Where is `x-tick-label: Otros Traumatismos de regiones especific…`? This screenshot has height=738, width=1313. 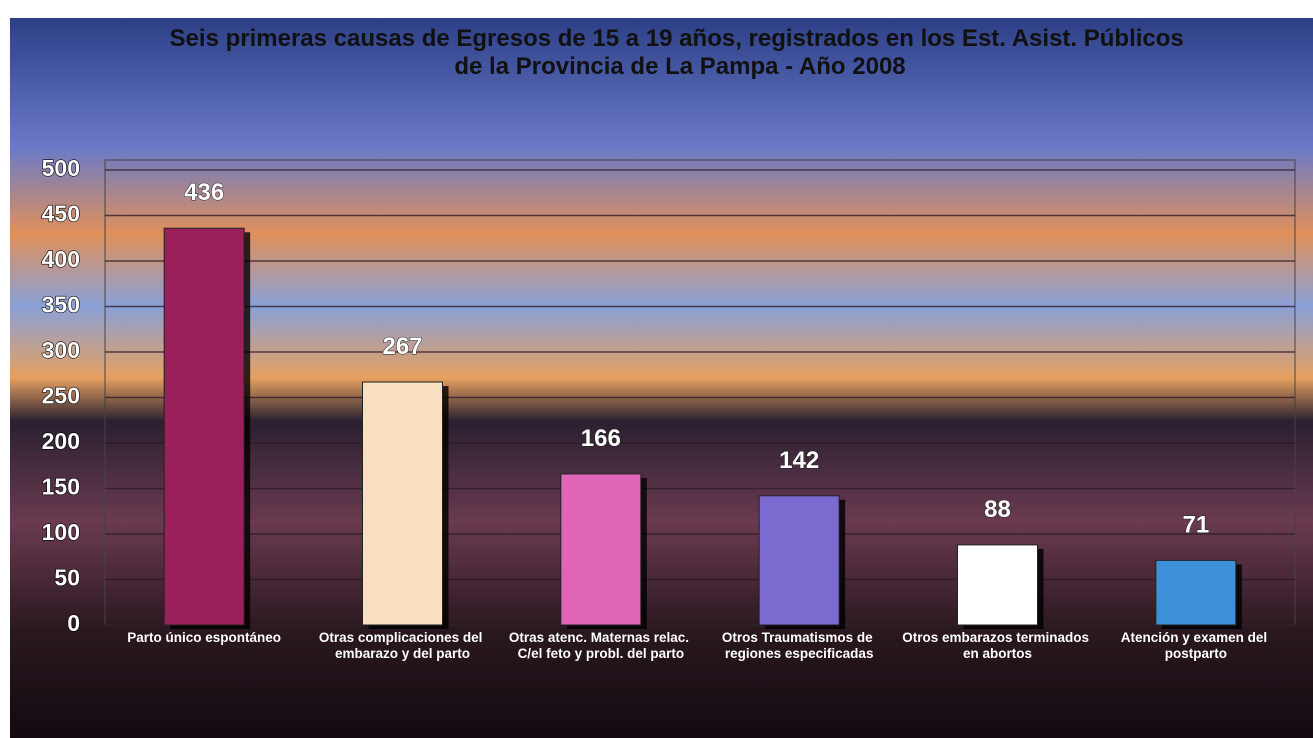 x-tick-label: Otros Traumatismos de regiones especific… is located at coordinates (799, 645).